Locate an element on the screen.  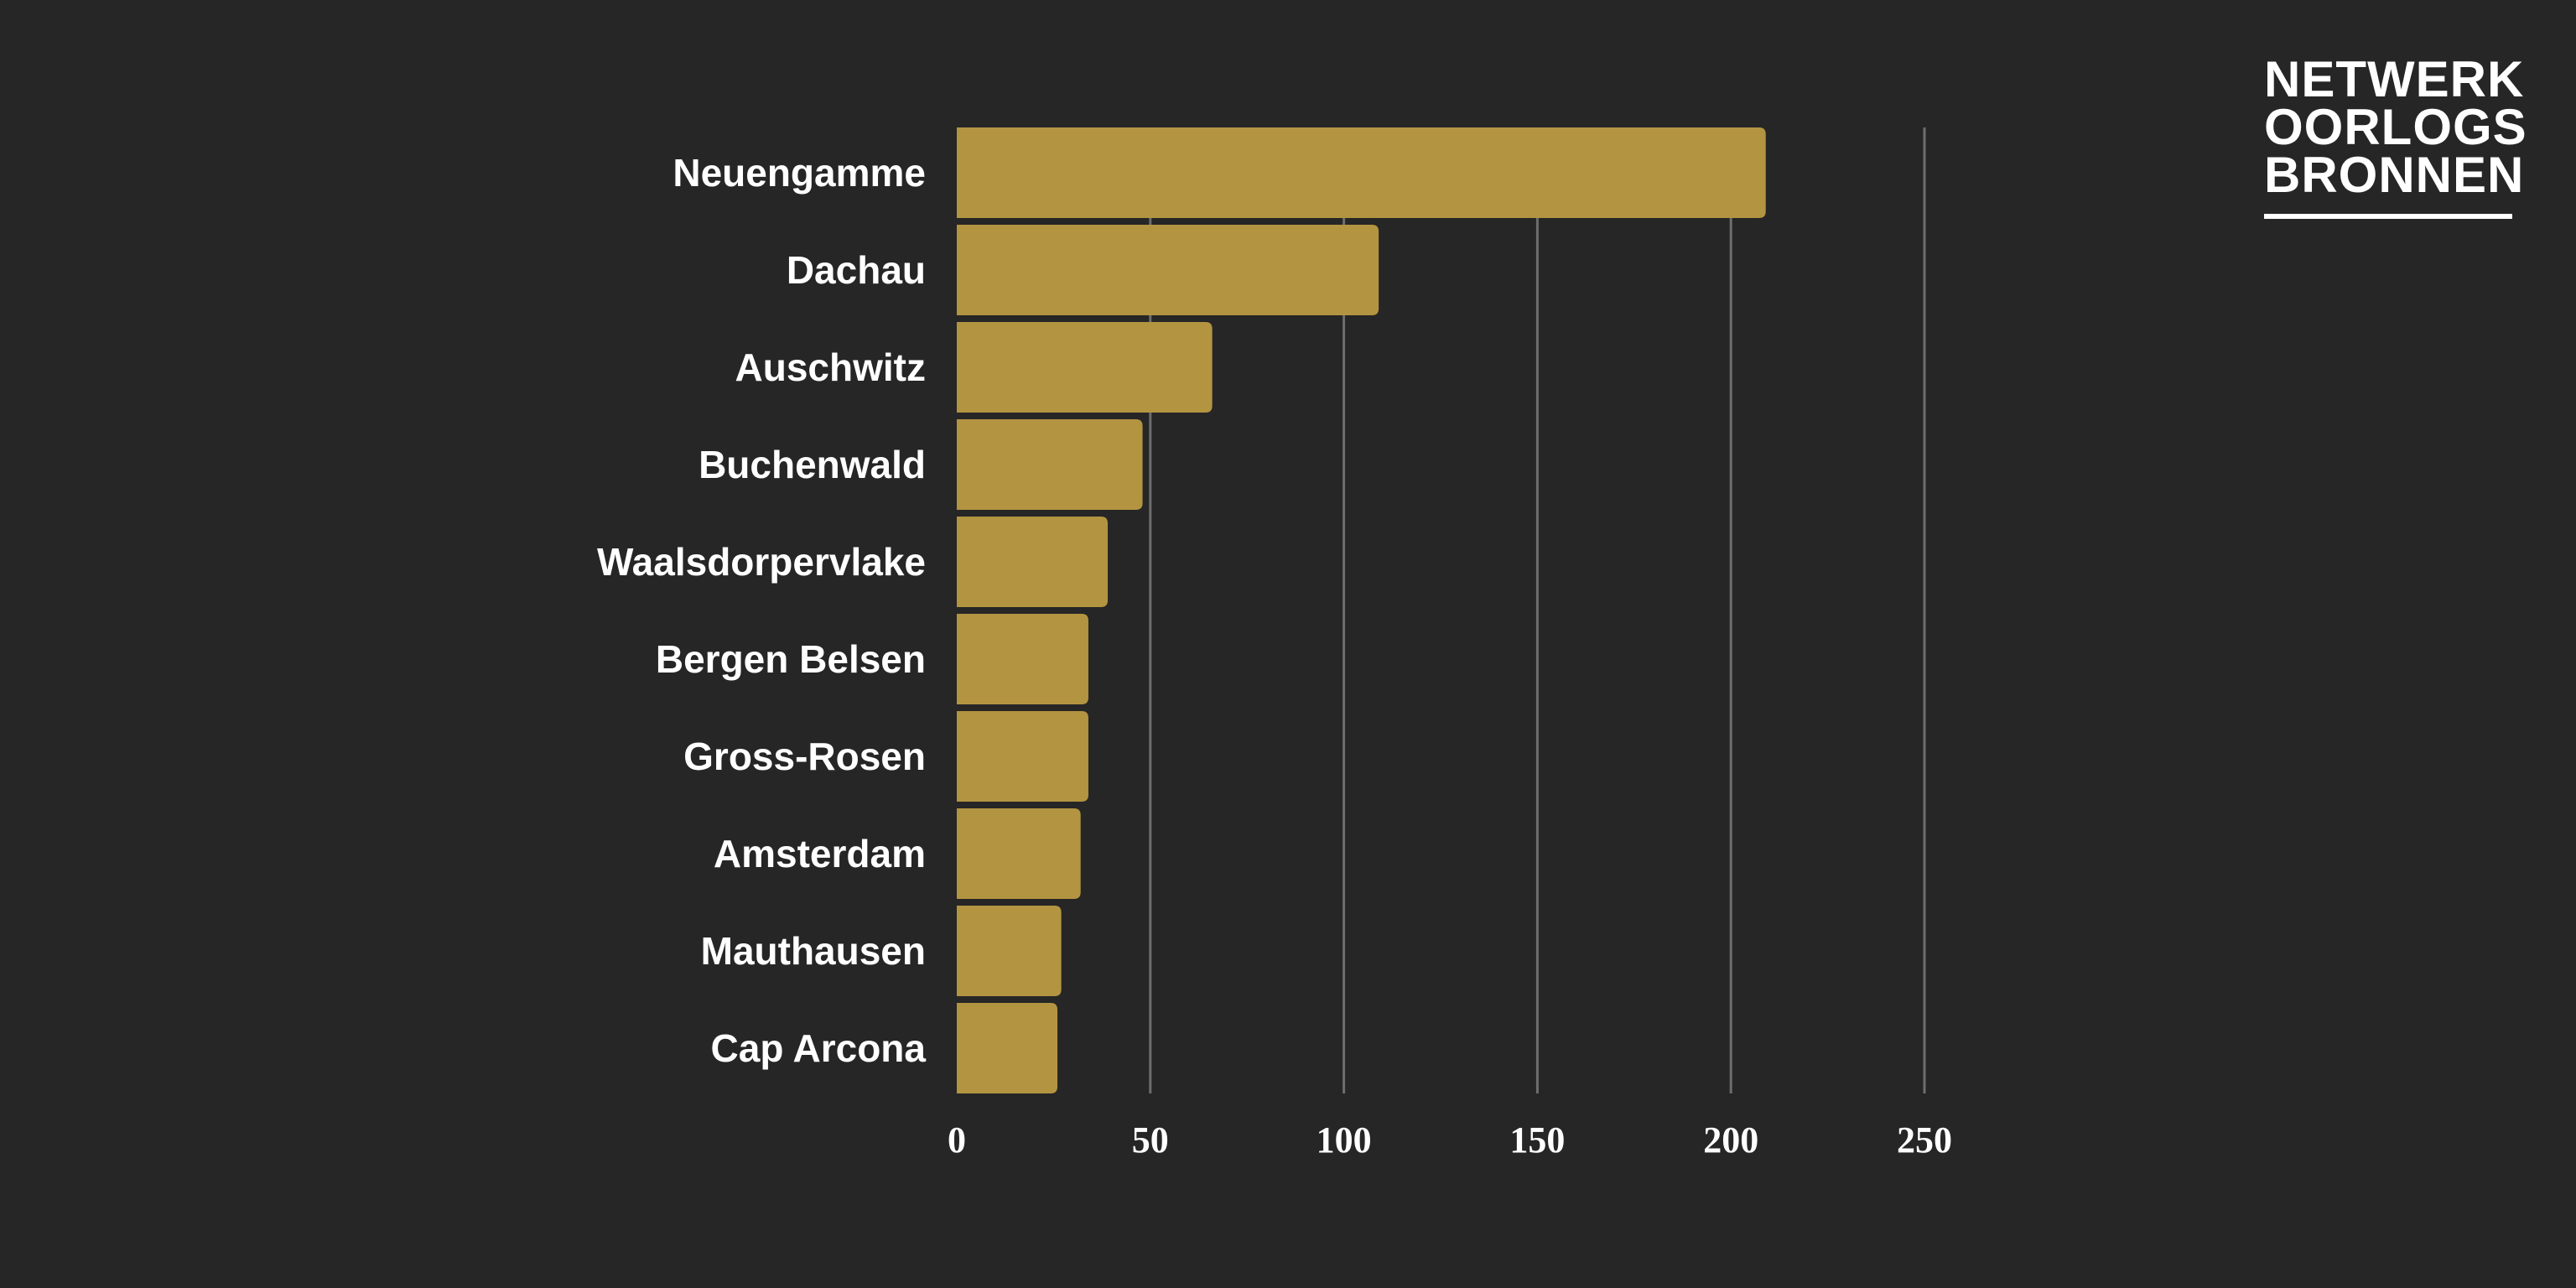
x-tick-label: 250 is located at coordinates (1924, 1140).